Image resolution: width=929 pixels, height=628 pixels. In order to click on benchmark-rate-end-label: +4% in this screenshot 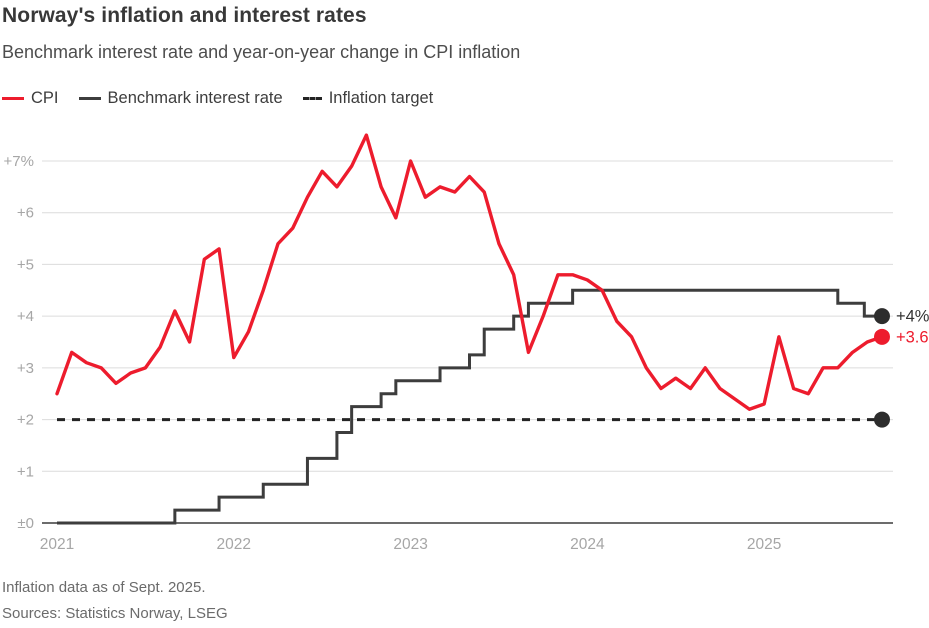, I will do `click(912, 317)`.